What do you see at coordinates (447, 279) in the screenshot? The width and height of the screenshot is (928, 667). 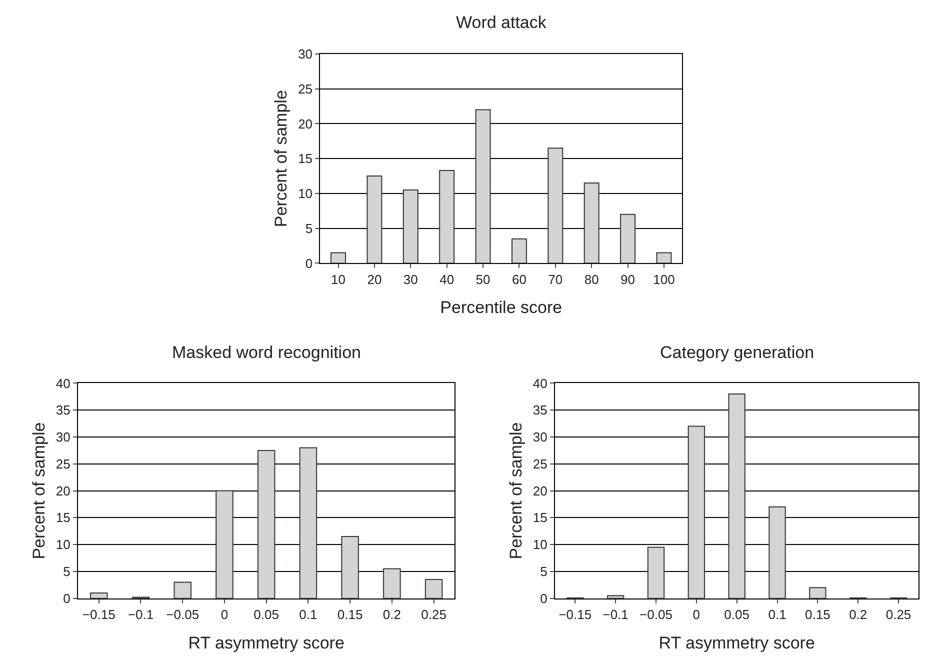 I see `x-tick-label: 40` at bounding box center [447, 279].